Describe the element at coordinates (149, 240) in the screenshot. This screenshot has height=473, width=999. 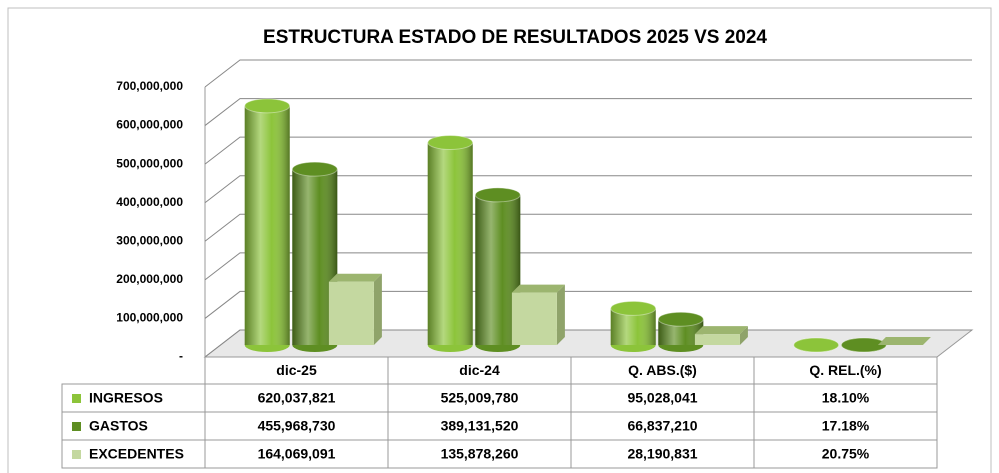
I see `y-tick-label: 300,000,000` at that location.